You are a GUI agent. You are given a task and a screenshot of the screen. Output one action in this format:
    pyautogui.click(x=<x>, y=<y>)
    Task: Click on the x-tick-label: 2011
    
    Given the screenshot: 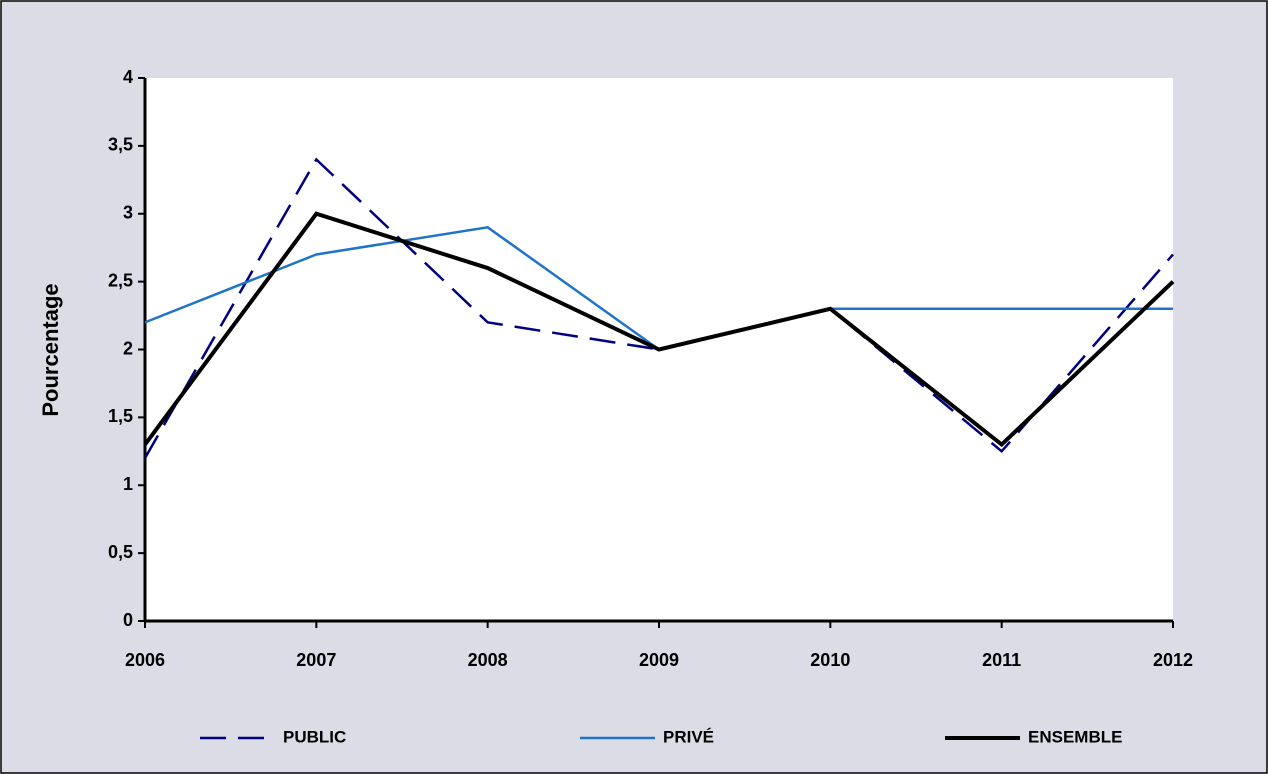 What is the action you would take?
    pyautogui.click(x=1001, y=660)
    